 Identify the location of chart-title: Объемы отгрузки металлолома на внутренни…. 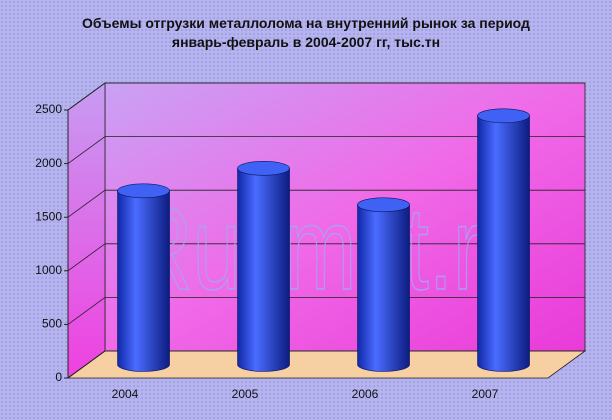
(306, 32).